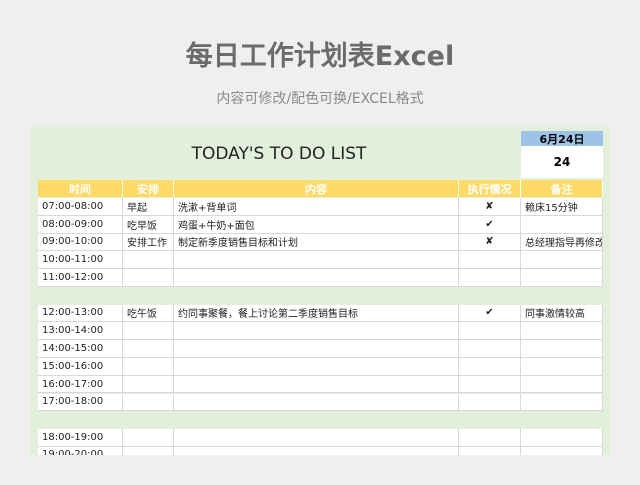  What do you see at coordinates (80, 207) in the screenshot?
I see `table-cell: 07:00-08:00` at bounding box center [80, 207].